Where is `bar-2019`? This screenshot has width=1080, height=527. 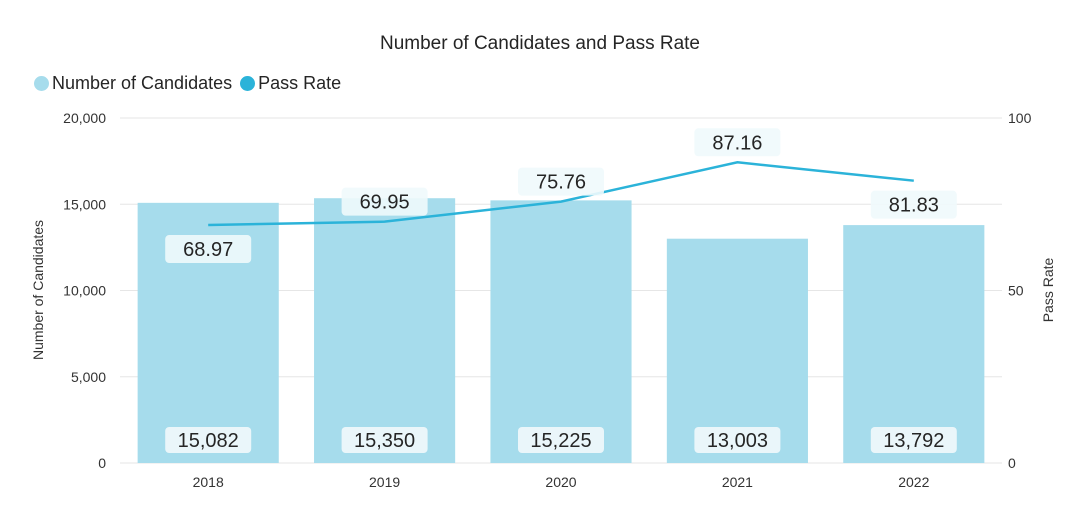 bar-2019 is located at coordinates (385, 330).